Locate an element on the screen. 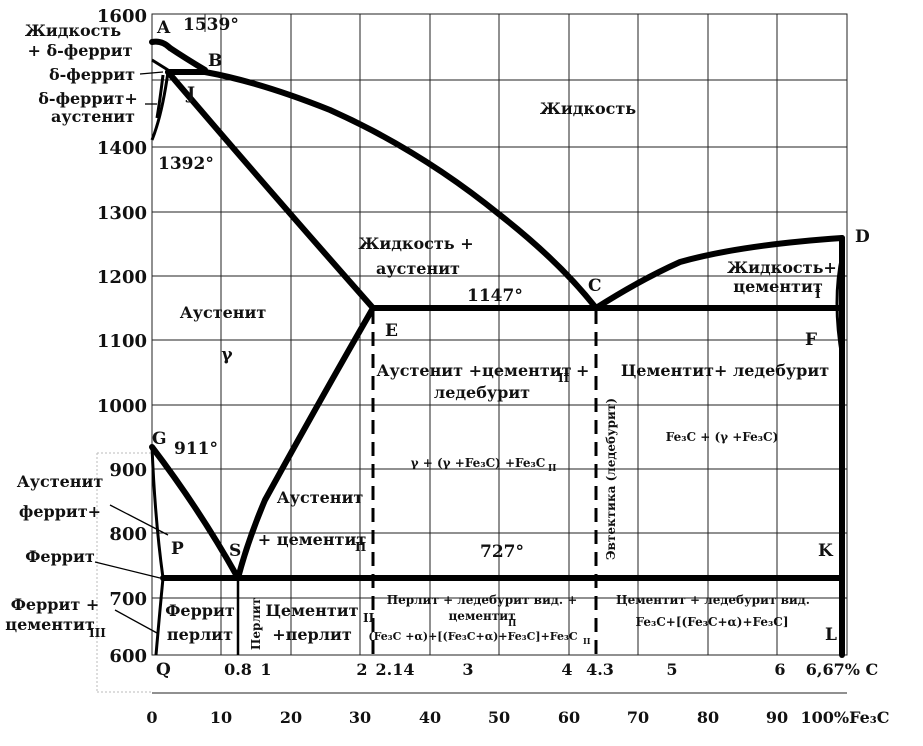  label-liquid-austenite-2: аустенит is located at coordinates (418, 268).